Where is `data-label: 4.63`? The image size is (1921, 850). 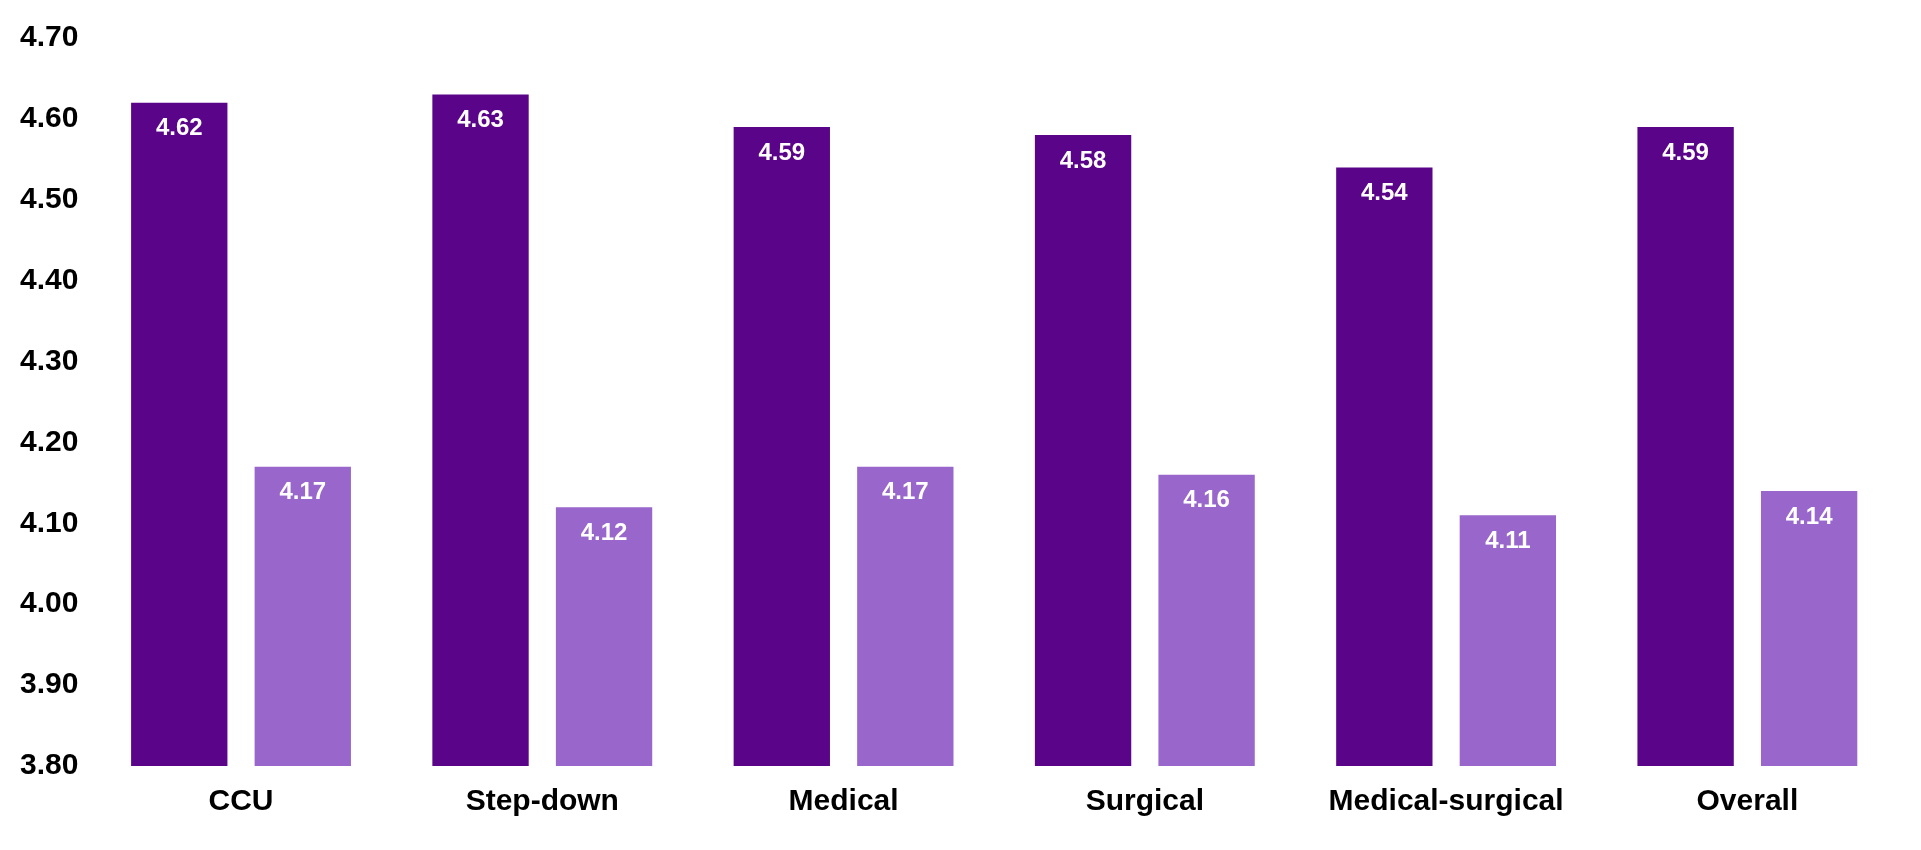 data-label: 4.63 is located at coordinates (480, 119).